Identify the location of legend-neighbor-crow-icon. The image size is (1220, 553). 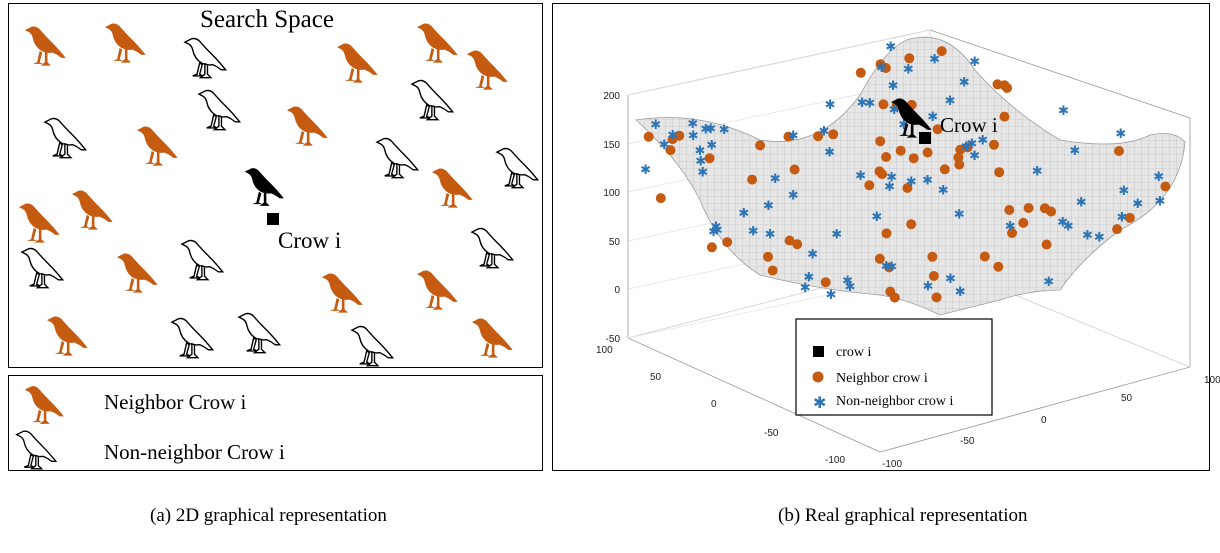
(44, 405).